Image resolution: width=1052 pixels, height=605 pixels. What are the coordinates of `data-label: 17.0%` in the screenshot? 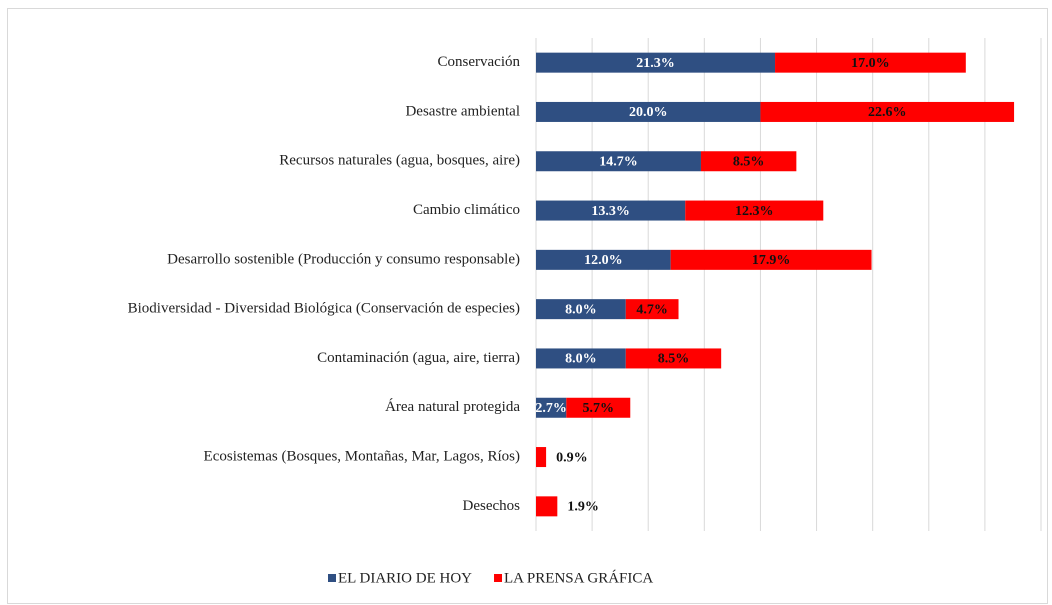 It's located at (870, 63).